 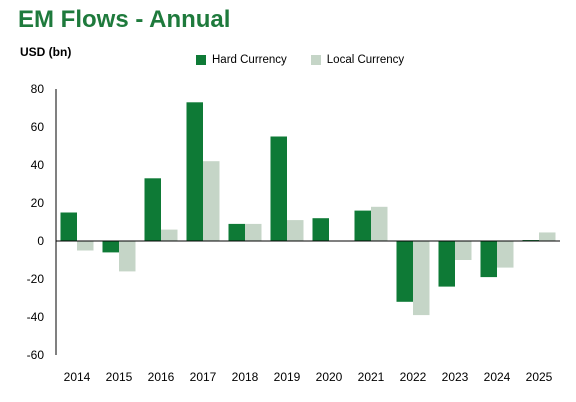 I want to click on bar-local-currency-2015, so click(x=127, y=256).